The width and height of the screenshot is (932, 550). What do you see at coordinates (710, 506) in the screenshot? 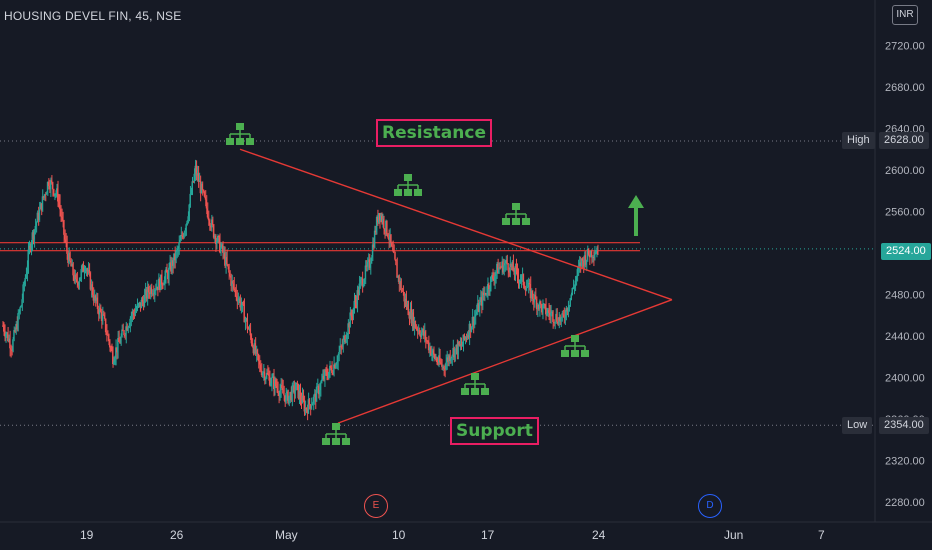
I see `dividend-event-marker: D` at bounding box center [710, 506].